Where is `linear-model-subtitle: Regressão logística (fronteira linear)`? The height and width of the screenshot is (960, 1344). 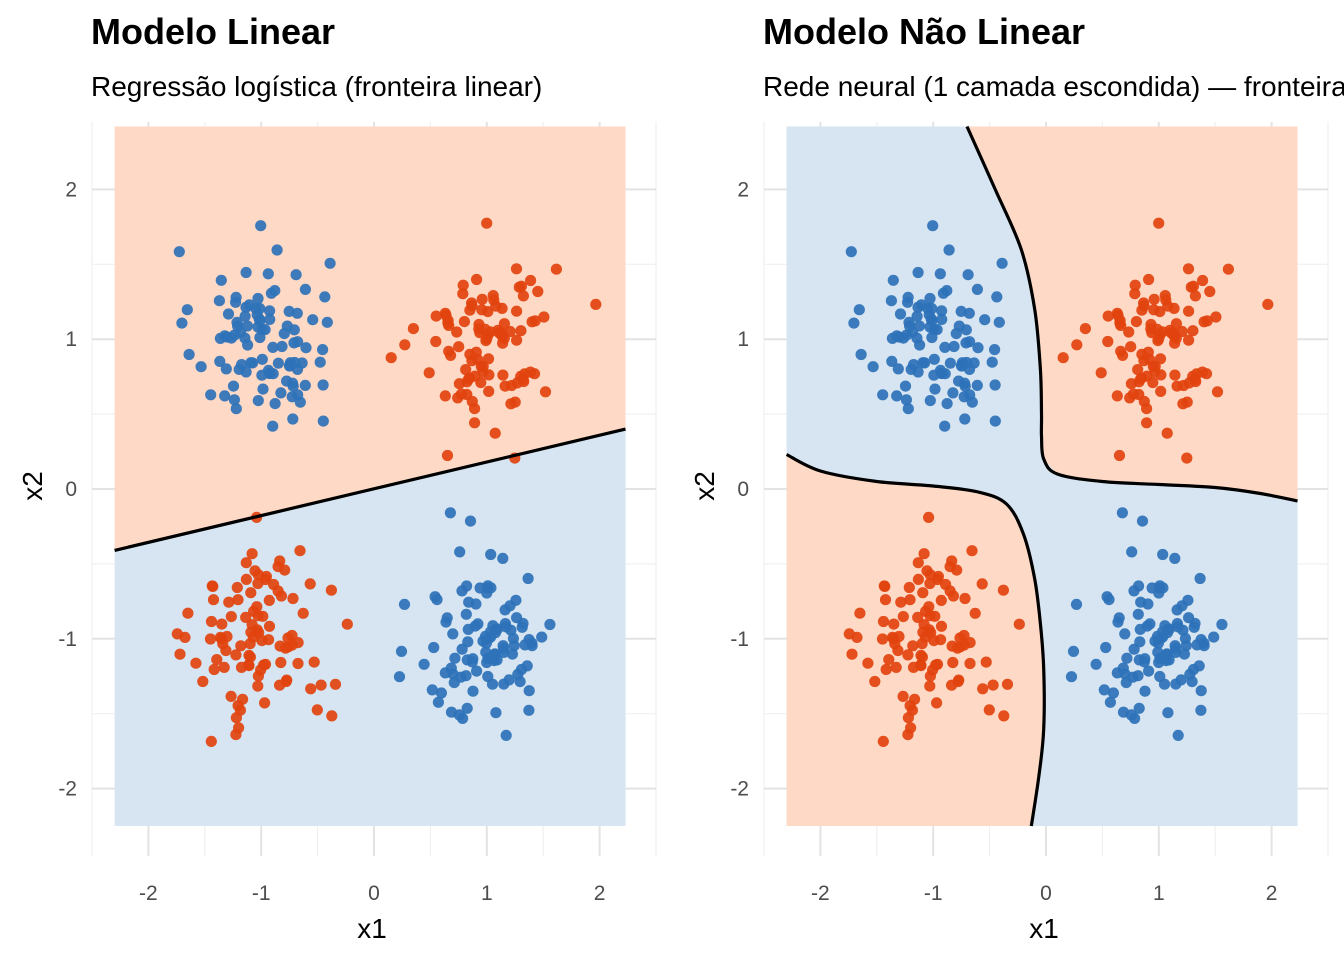
linear-model-subtitle: Regressão logística (fronteira linear) is located at coordinates (316, 86).